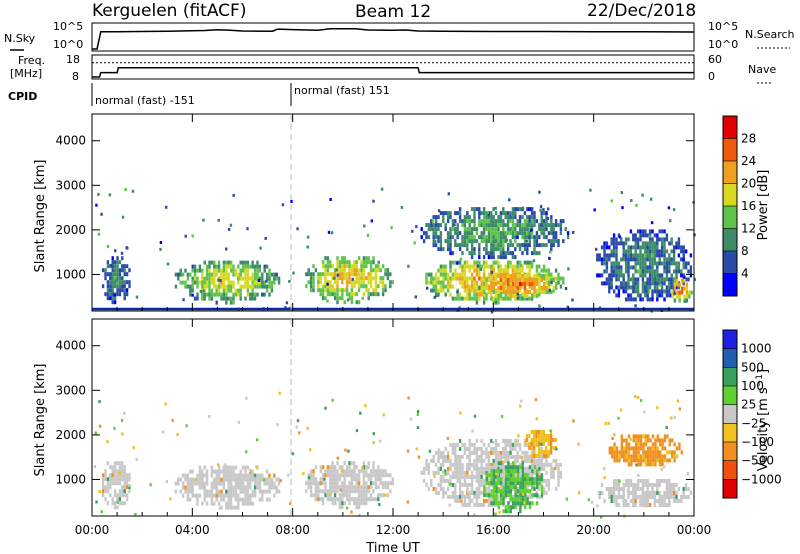 The image size is (800, 554). I want to click on colorbar-swatch, so click(730, 172).